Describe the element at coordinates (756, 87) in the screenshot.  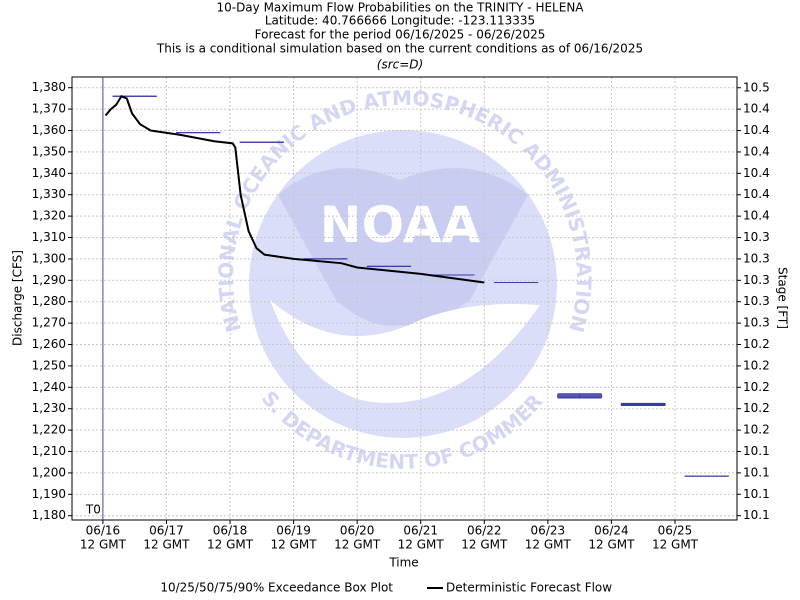
I see `y2-tick-label: 10.5` at that location.